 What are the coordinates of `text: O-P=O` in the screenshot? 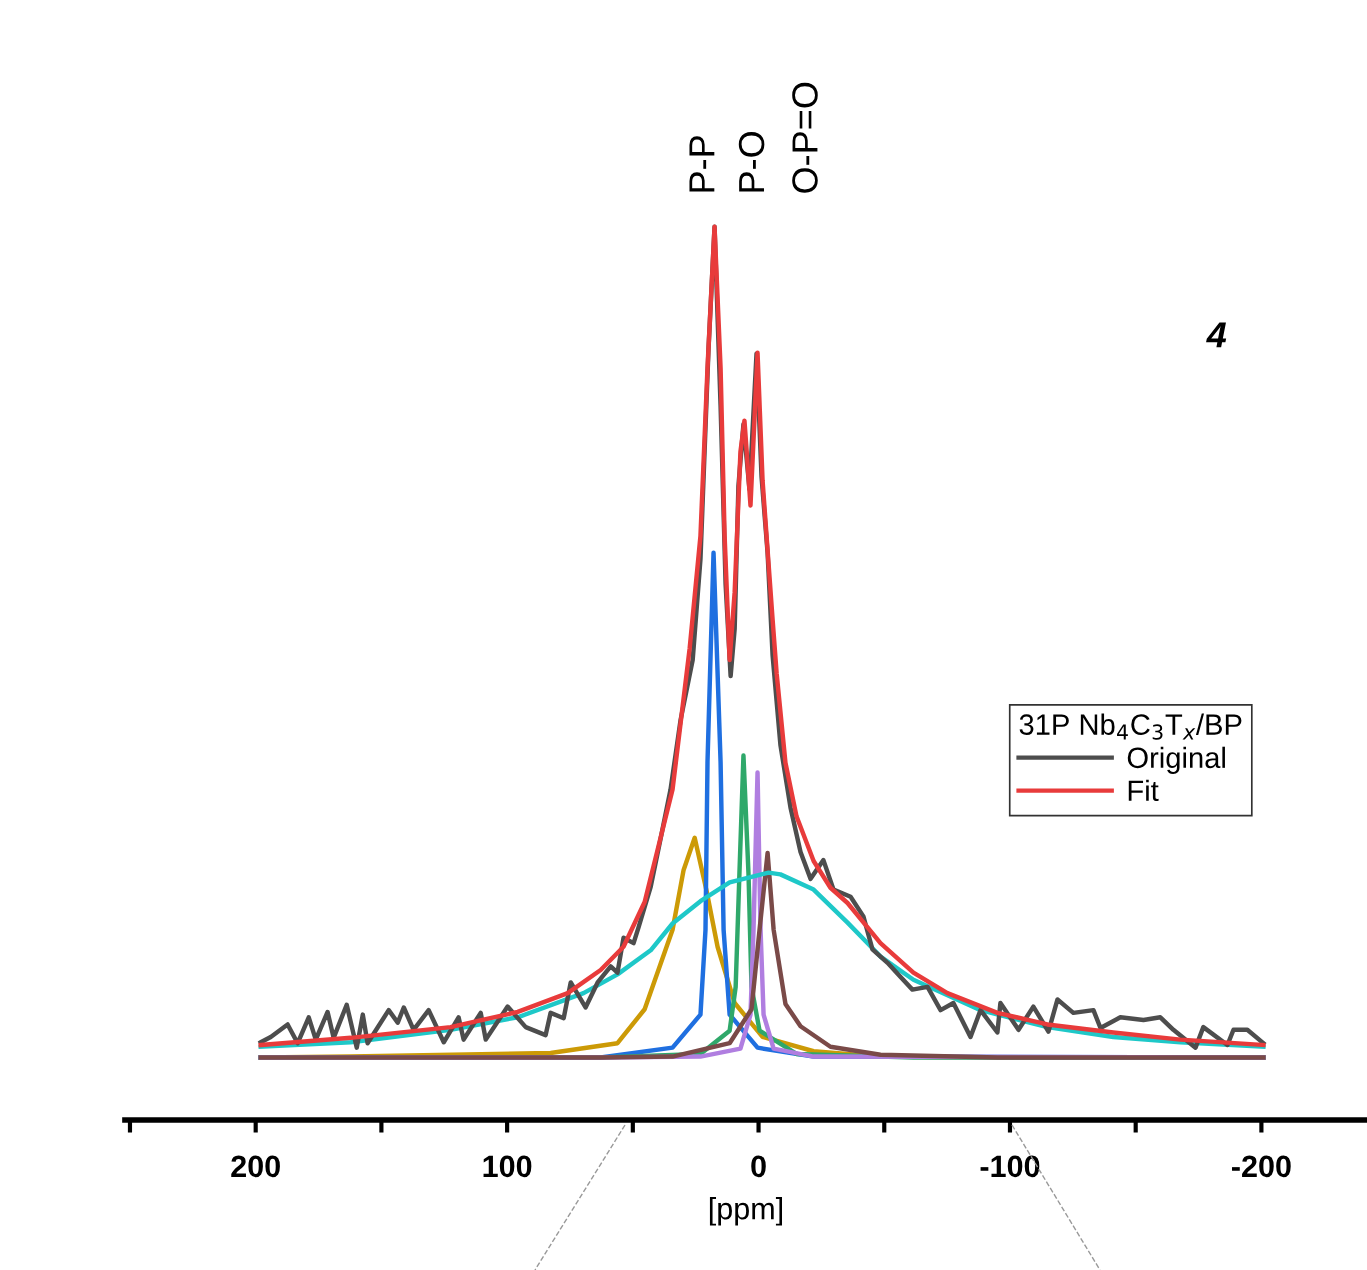 It's located at (805, 137).